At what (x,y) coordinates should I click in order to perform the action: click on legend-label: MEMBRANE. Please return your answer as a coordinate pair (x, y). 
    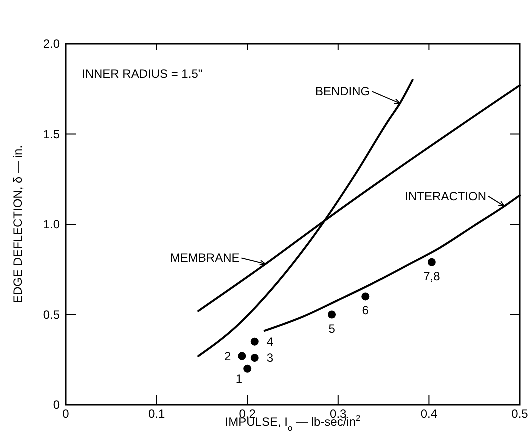
    Looking at the image, I should click on (205, 258).